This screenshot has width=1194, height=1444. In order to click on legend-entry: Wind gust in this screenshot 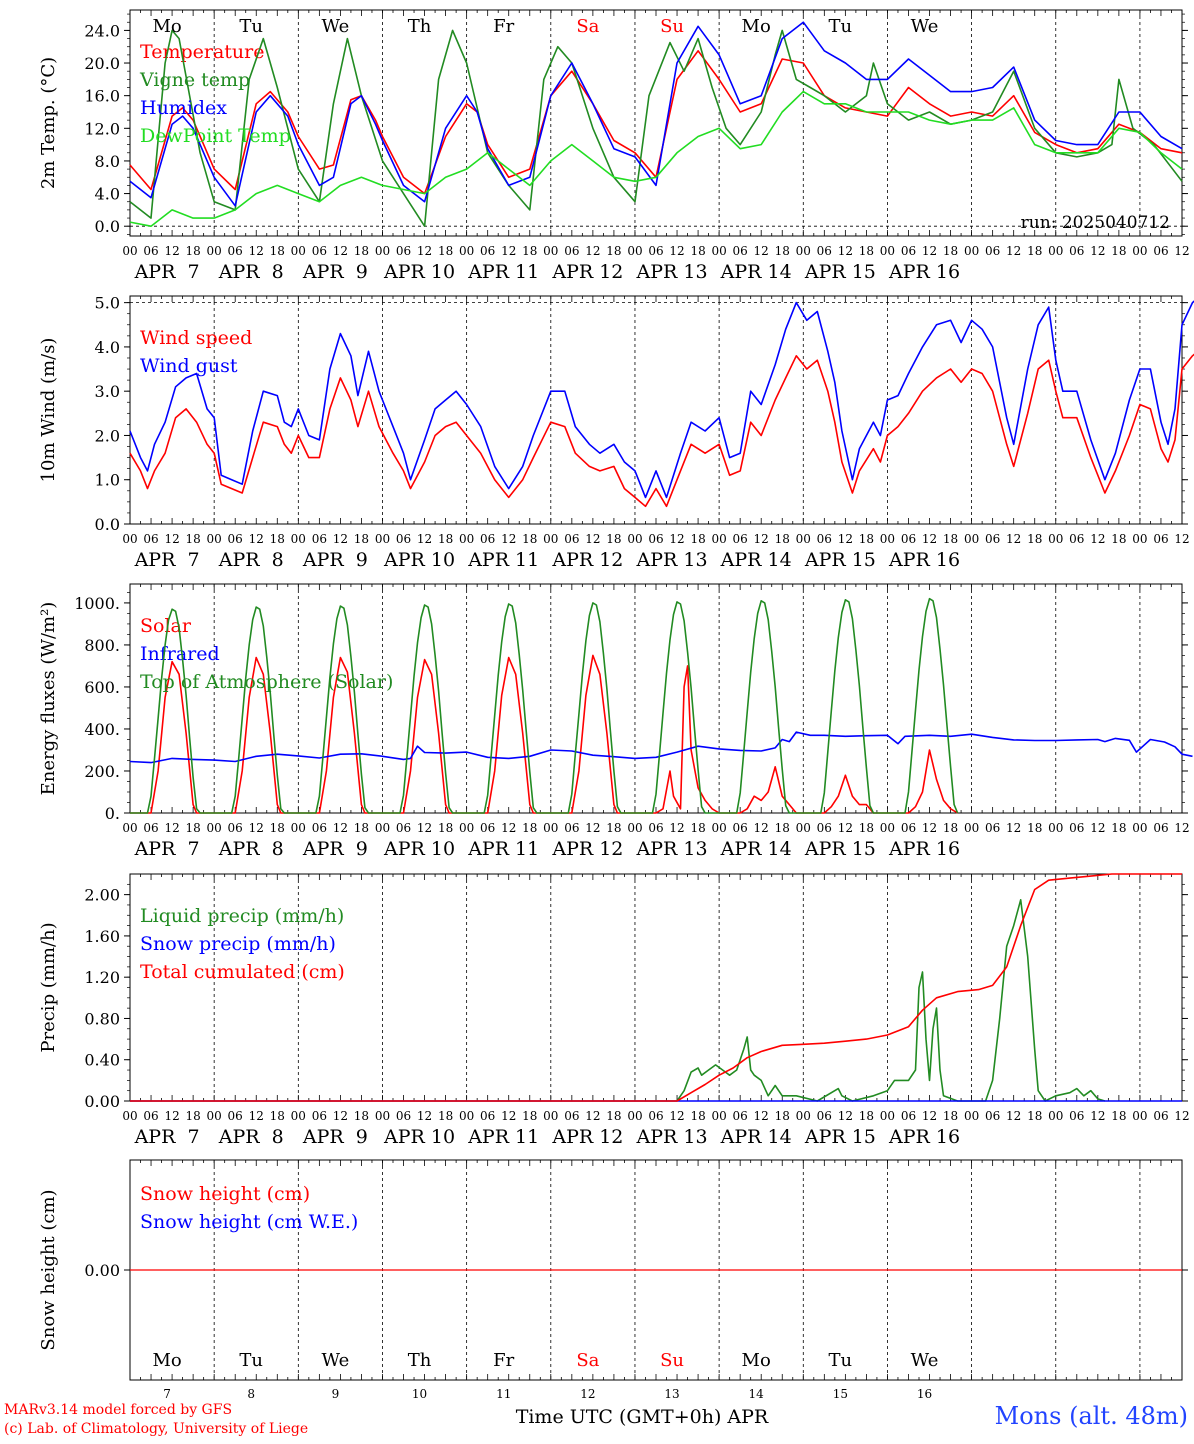, I will do `click(189, 366)`.